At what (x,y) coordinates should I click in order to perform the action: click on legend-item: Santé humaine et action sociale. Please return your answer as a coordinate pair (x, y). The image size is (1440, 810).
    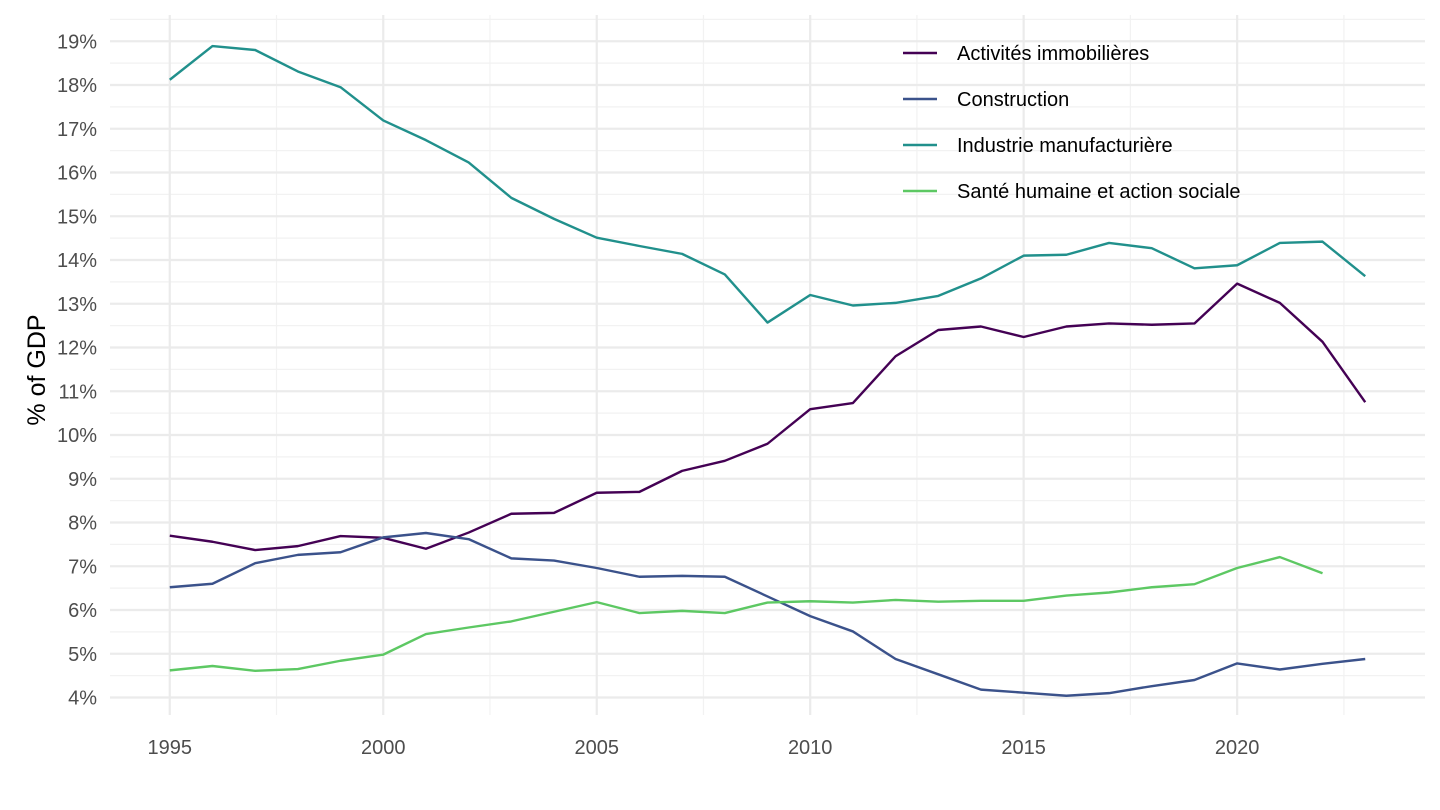
    Looking at the image, I should click on (1072, 192).